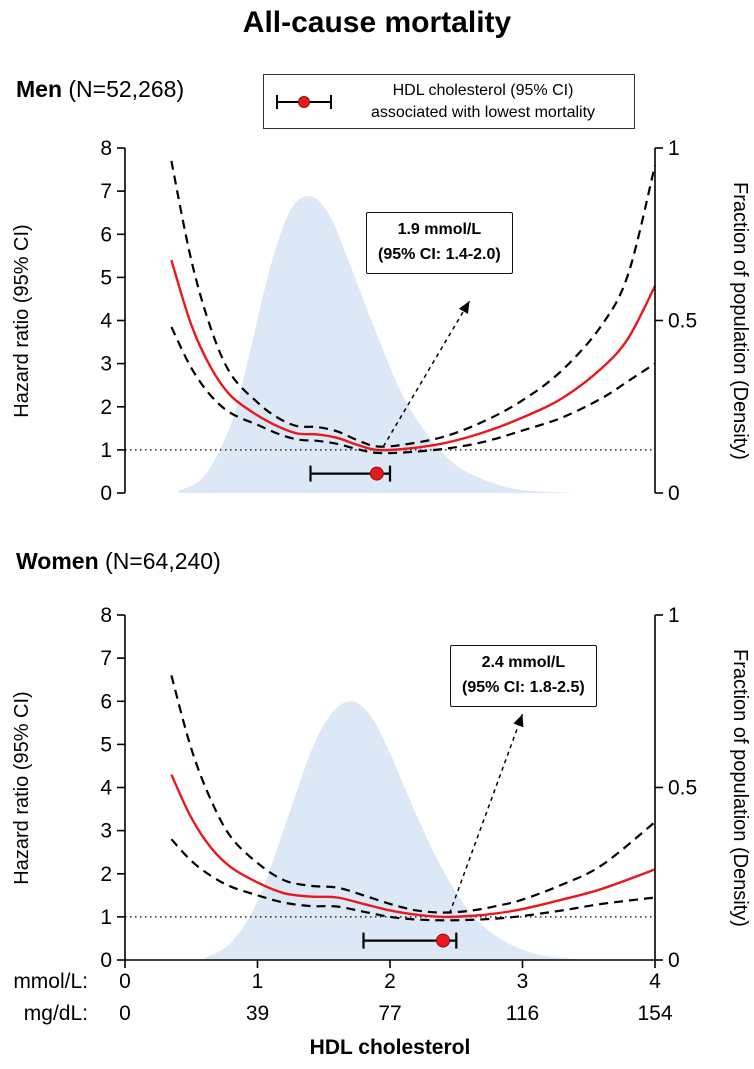 The height and width of the screenshot is (1069, 754). I want to click on legend-red-dot, so click(304, 101).